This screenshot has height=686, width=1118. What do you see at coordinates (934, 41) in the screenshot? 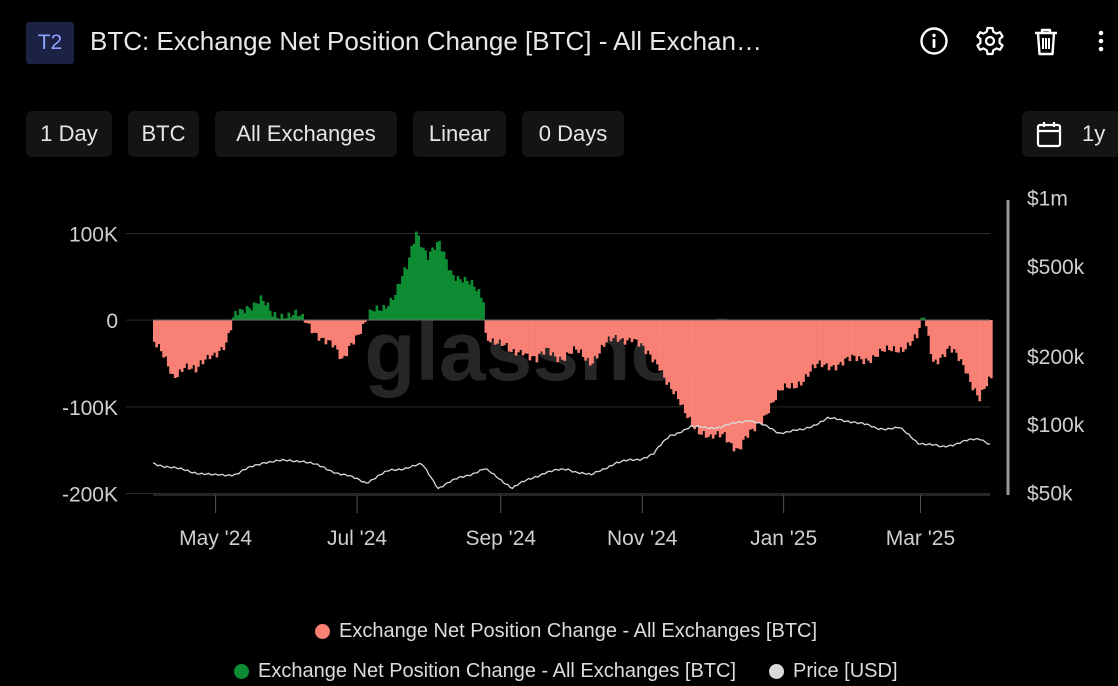
I see `info-icon` at bounding box center [934, 41].